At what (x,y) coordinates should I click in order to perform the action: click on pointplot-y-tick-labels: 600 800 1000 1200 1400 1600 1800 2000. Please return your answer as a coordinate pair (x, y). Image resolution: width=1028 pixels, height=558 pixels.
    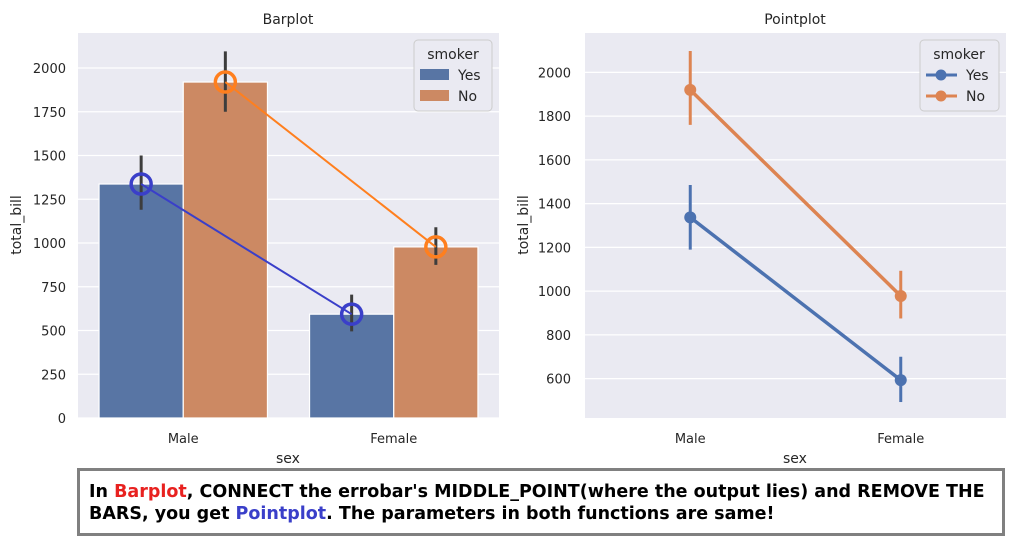
    Looking at the image, I should click on (554, 226).